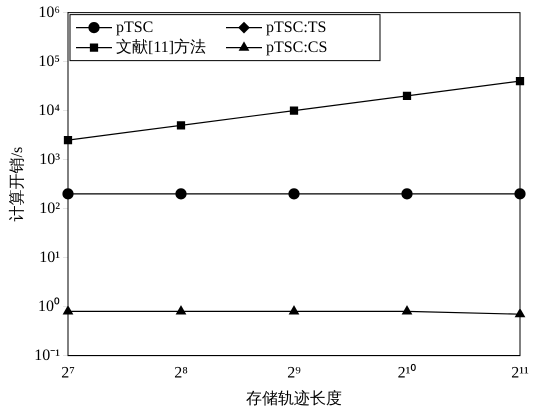  I want to click on y-tick-label: 10⁻¹, so click(47, 355).